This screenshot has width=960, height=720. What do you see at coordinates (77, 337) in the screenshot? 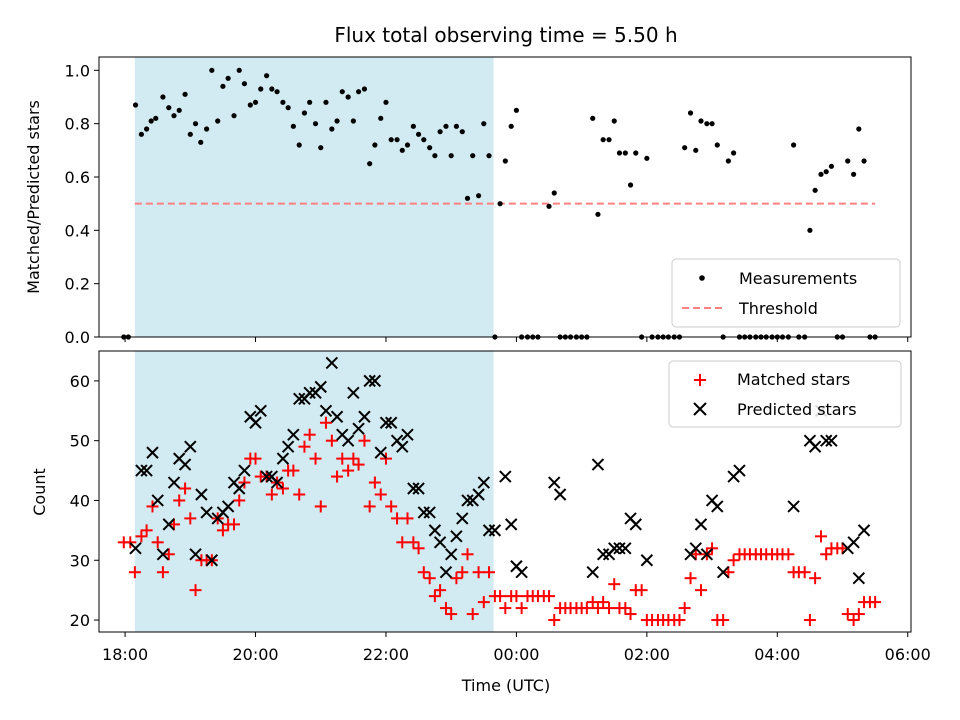
I see `top-y-tick-label: 0.0` at bounding box center [77, 337].